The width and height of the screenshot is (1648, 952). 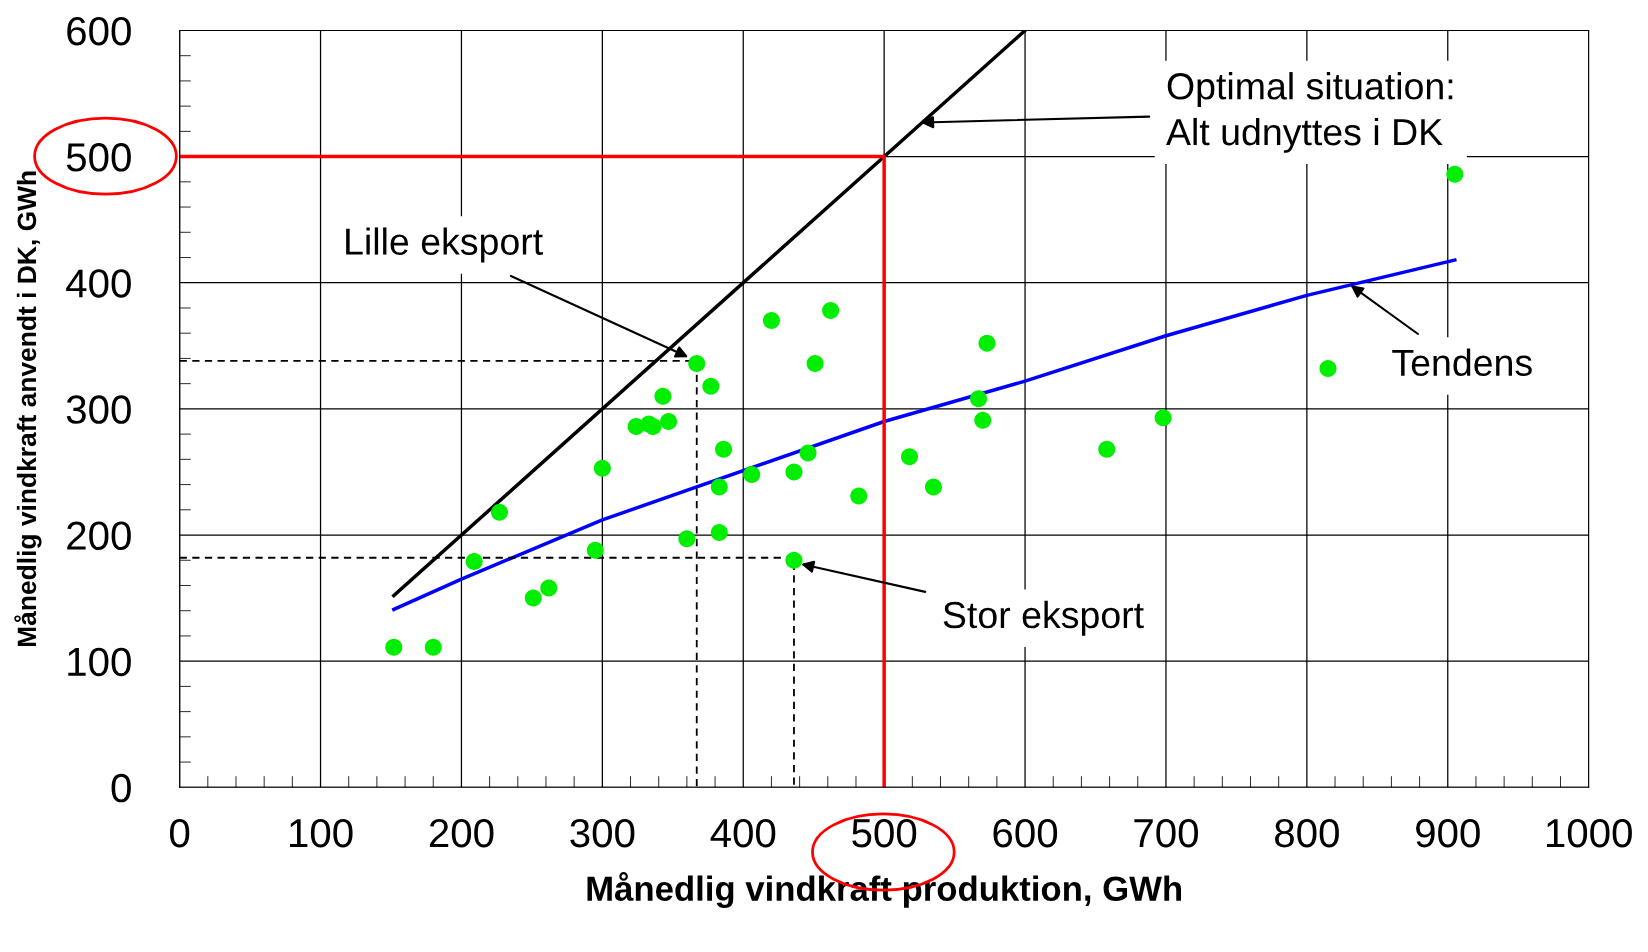 What do you see at coordinates (99, 31) in the screenshot?
I see `y-tick-label: 600` at bounding box center [99, 31].